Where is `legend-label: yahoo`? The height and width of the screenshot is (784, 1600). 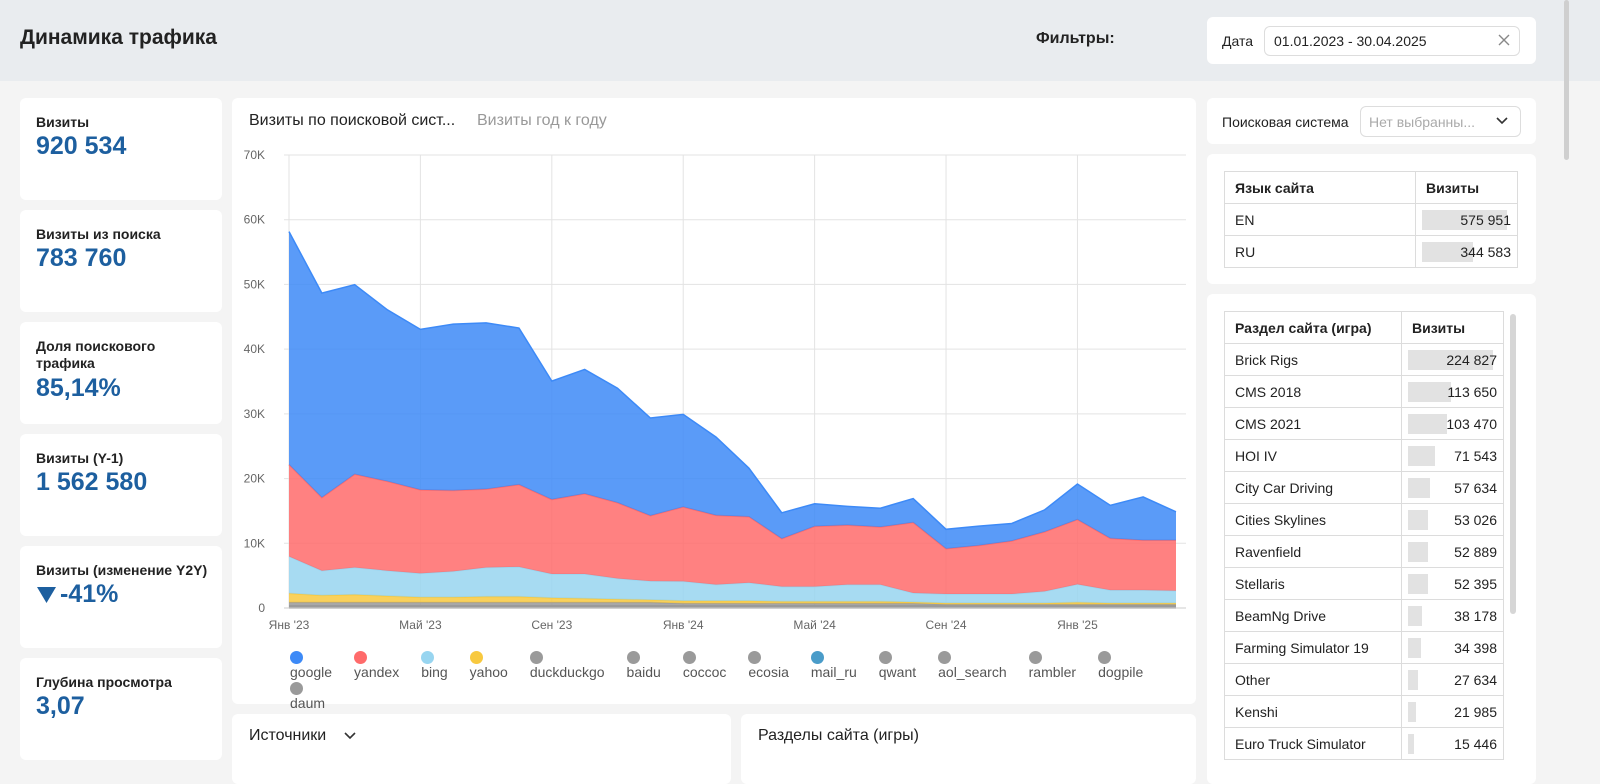 legend-label: yahoo is located at coordinates (489, 672).